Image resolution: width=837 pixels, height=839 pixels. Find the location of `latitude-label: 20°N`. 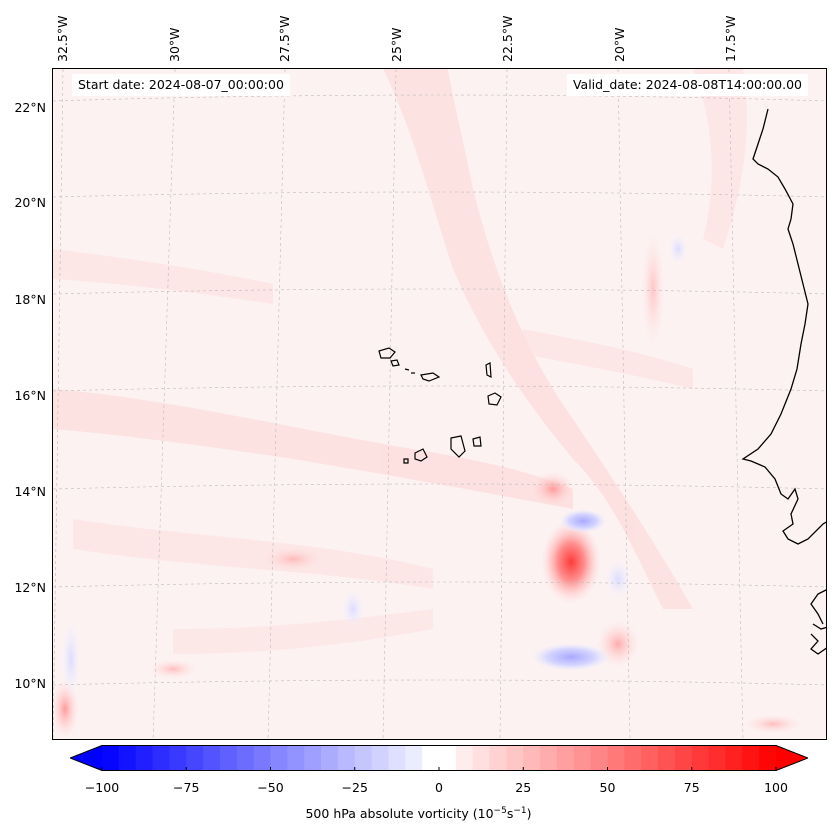

latitude-label: 20°N is located at coordinates (30, 202).